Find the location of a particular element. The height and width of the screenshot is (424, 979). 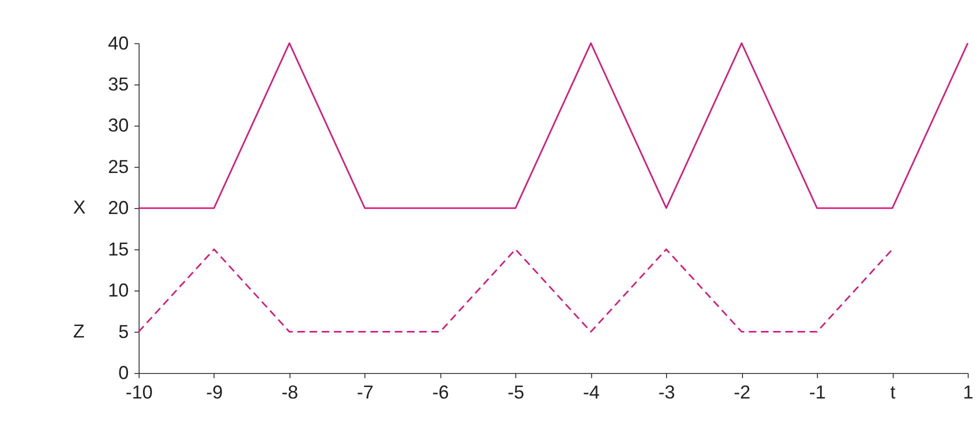

y-tick-label: 0 is located at coordinates (123, 373).